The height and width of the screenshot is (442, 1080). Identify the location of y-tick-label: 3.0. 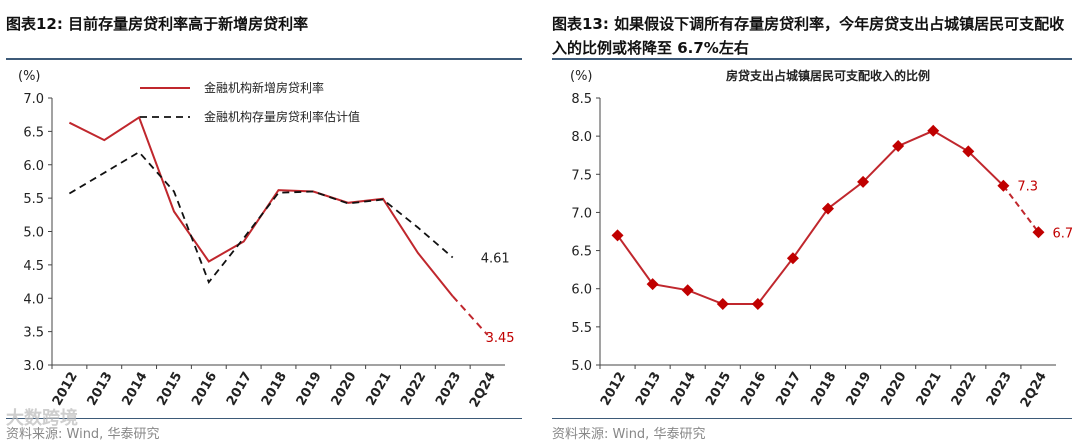
(33, 366).